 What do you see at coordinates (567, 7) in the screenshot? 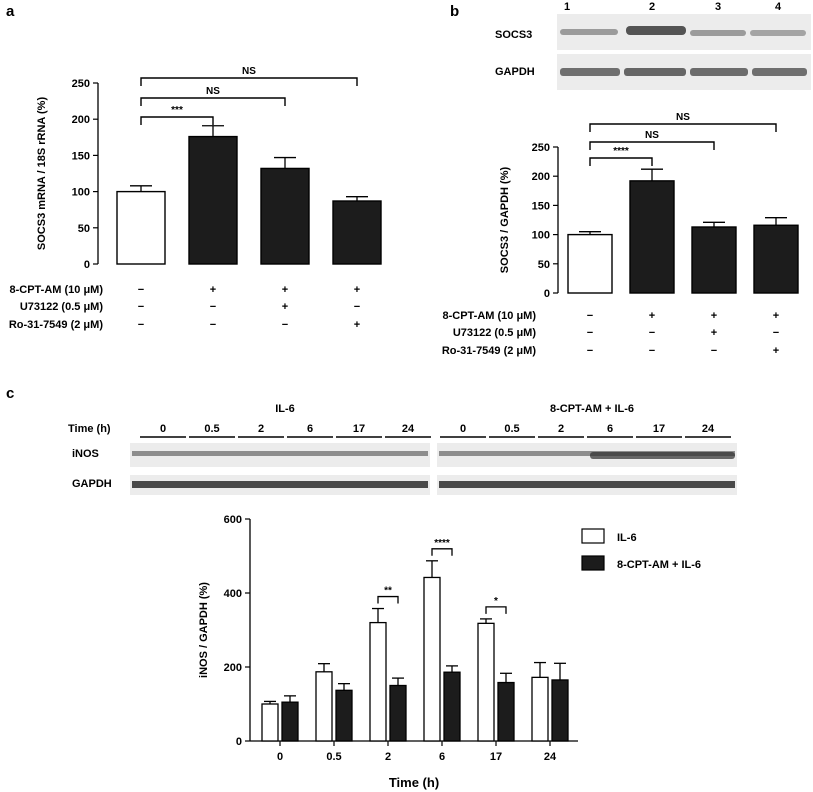
I see `blot-b-lane-1: 1` at bounding box center [567, 7].